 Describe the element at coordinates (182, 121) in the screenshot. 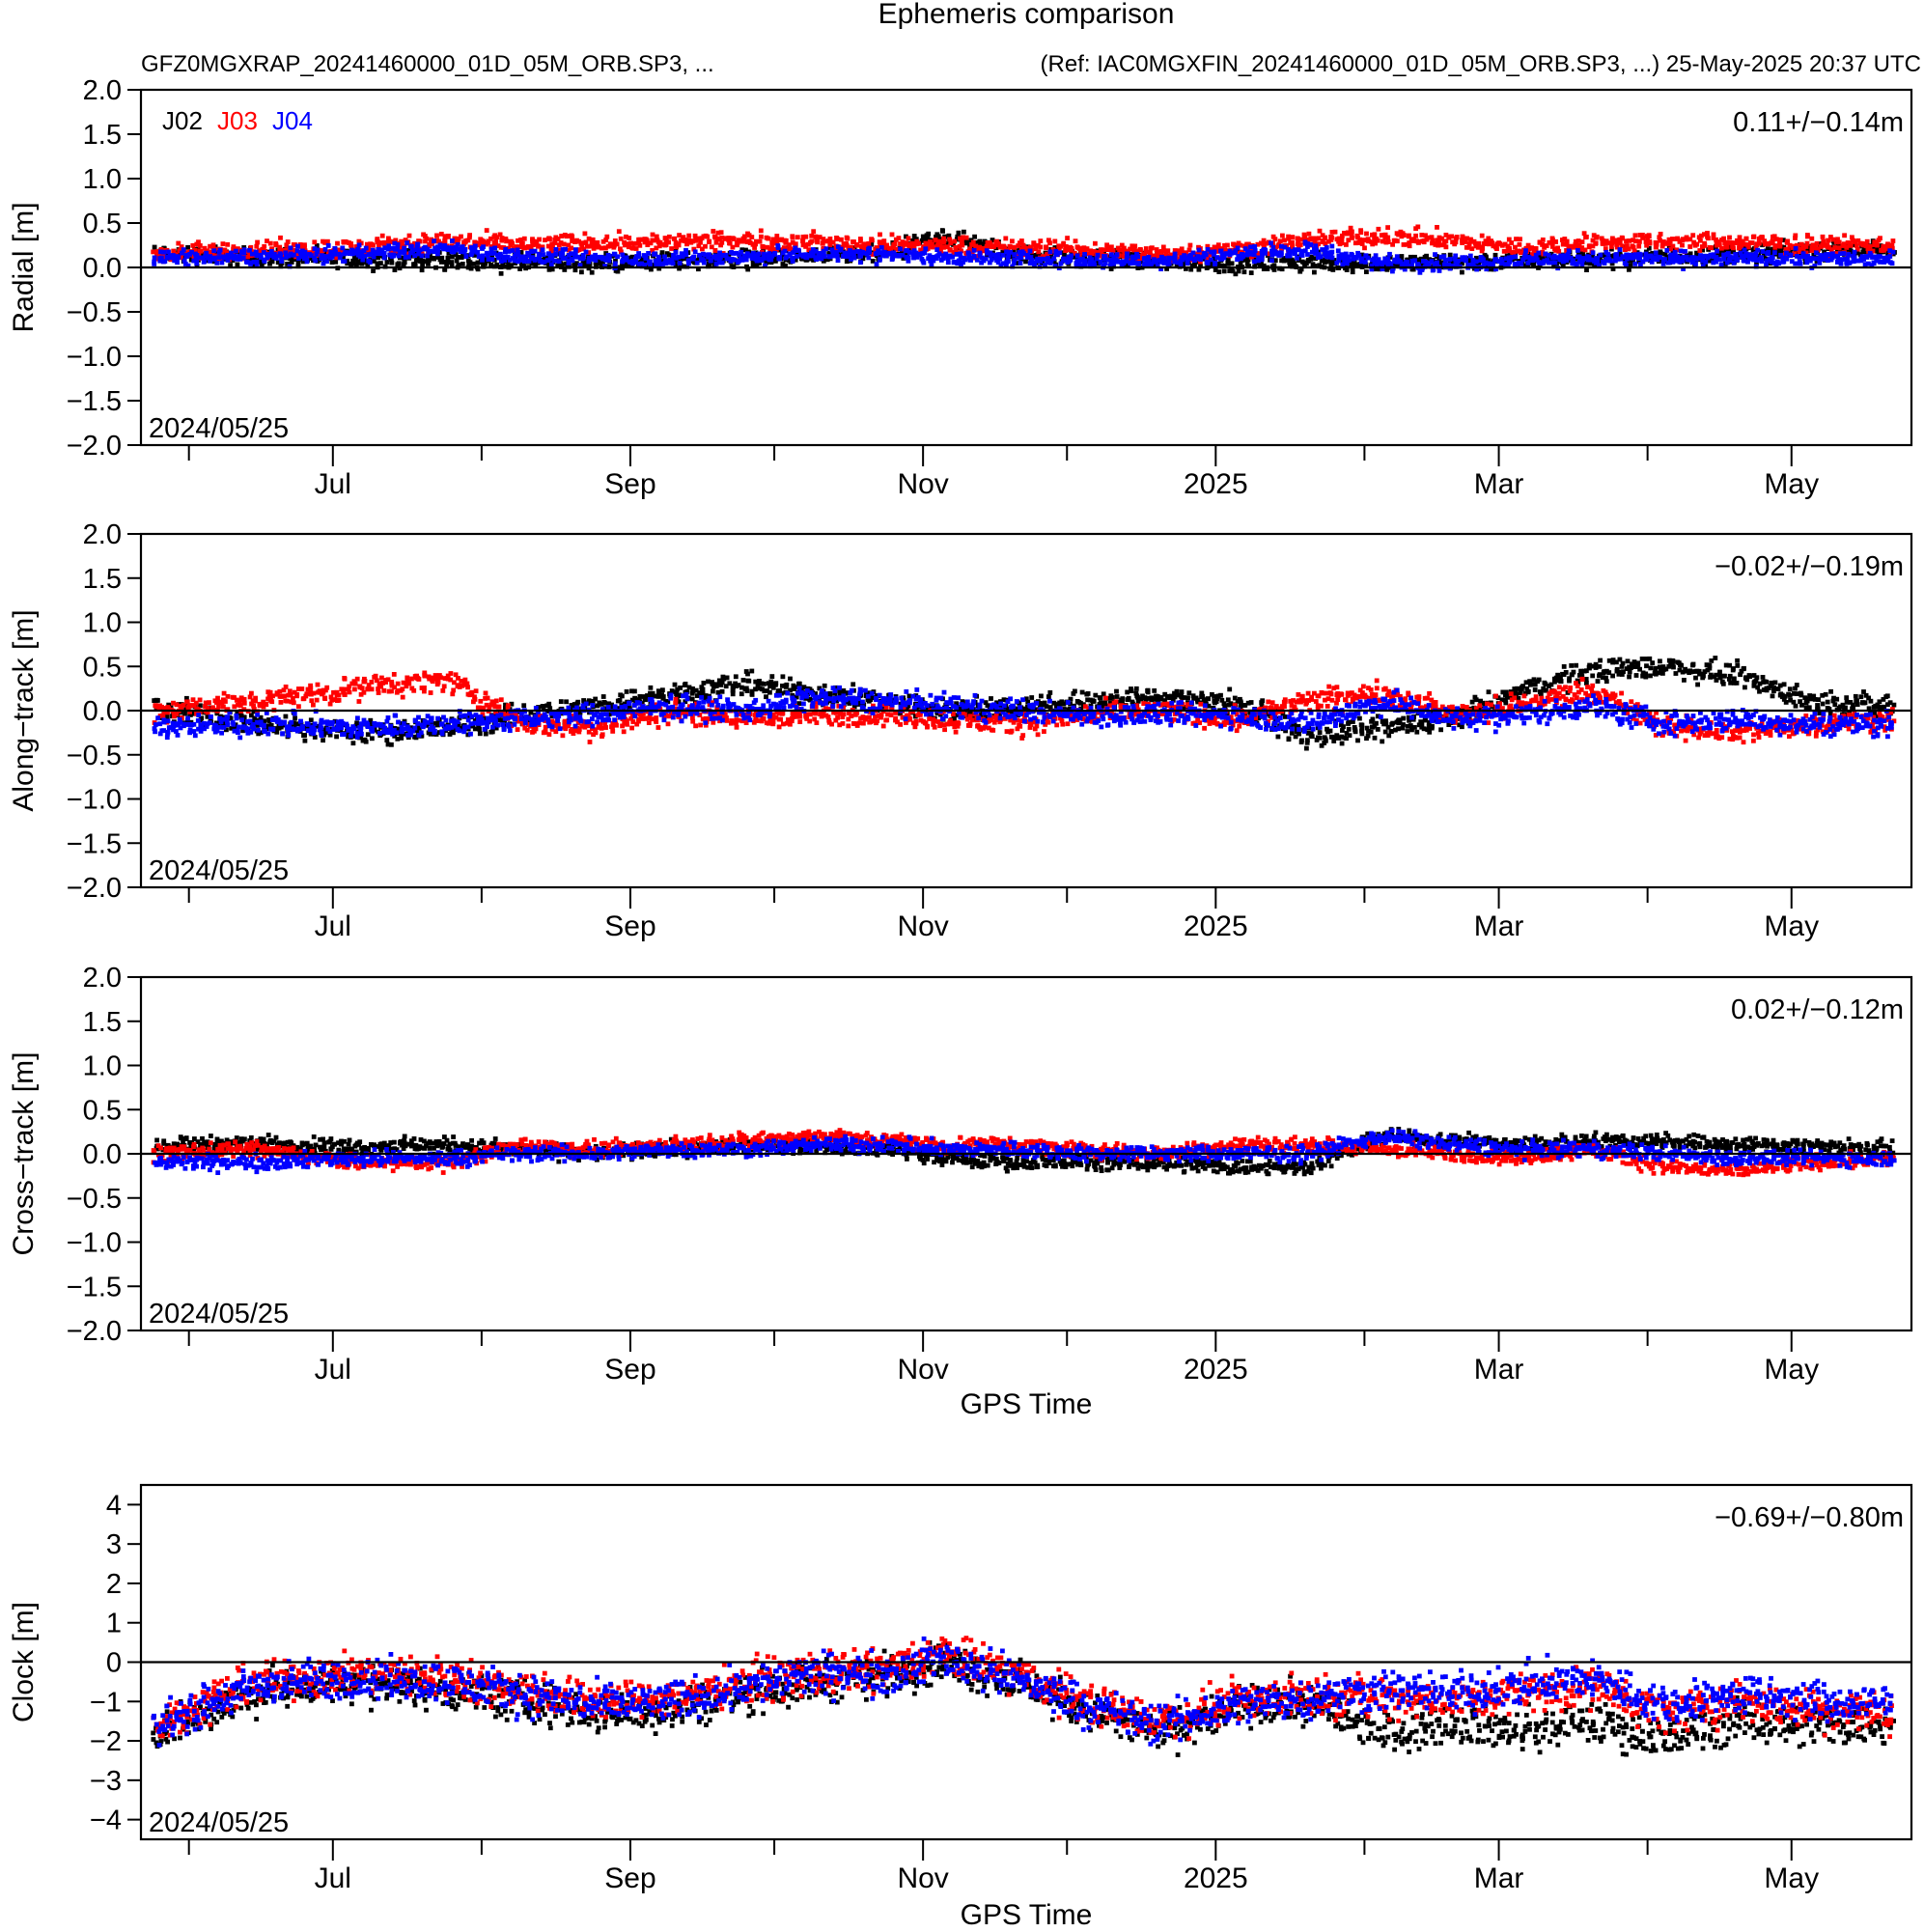

I see `legend-j02: J02` at that location.